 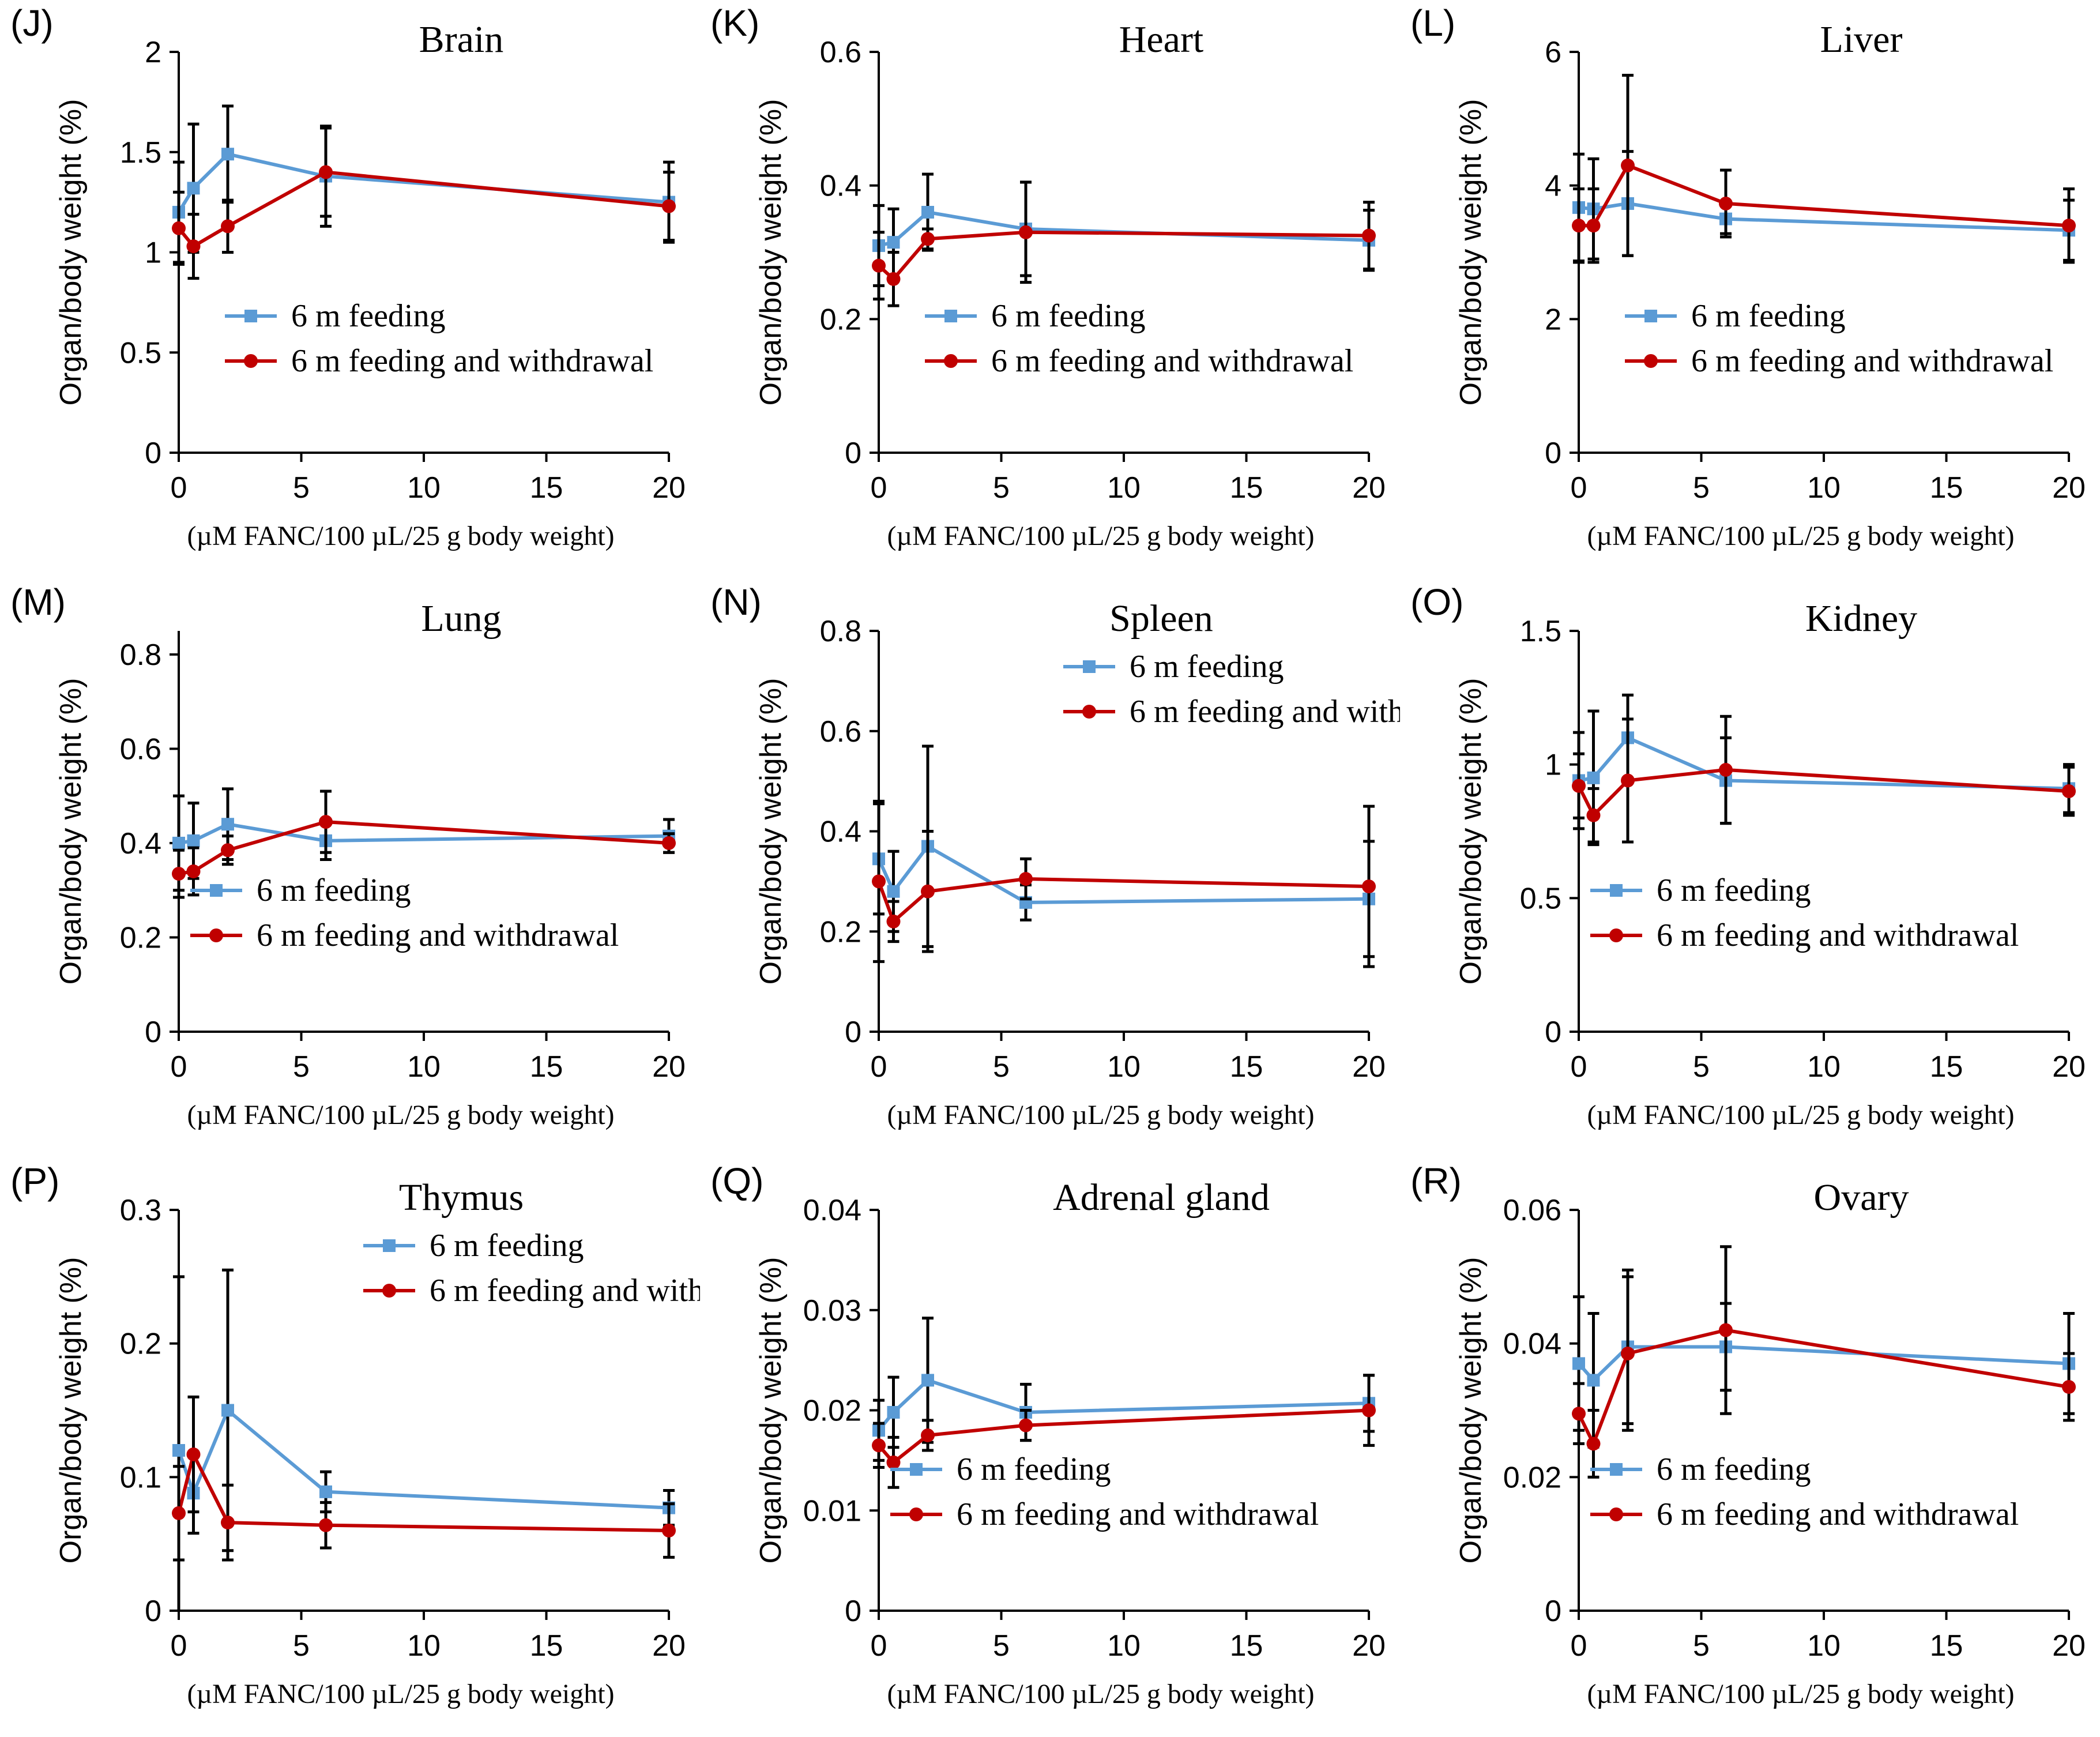 What do you see at coordinates (1540, 899) in the screenshot?
I see `y-tick-label: 0.5` at bounding box center [1540, 899].